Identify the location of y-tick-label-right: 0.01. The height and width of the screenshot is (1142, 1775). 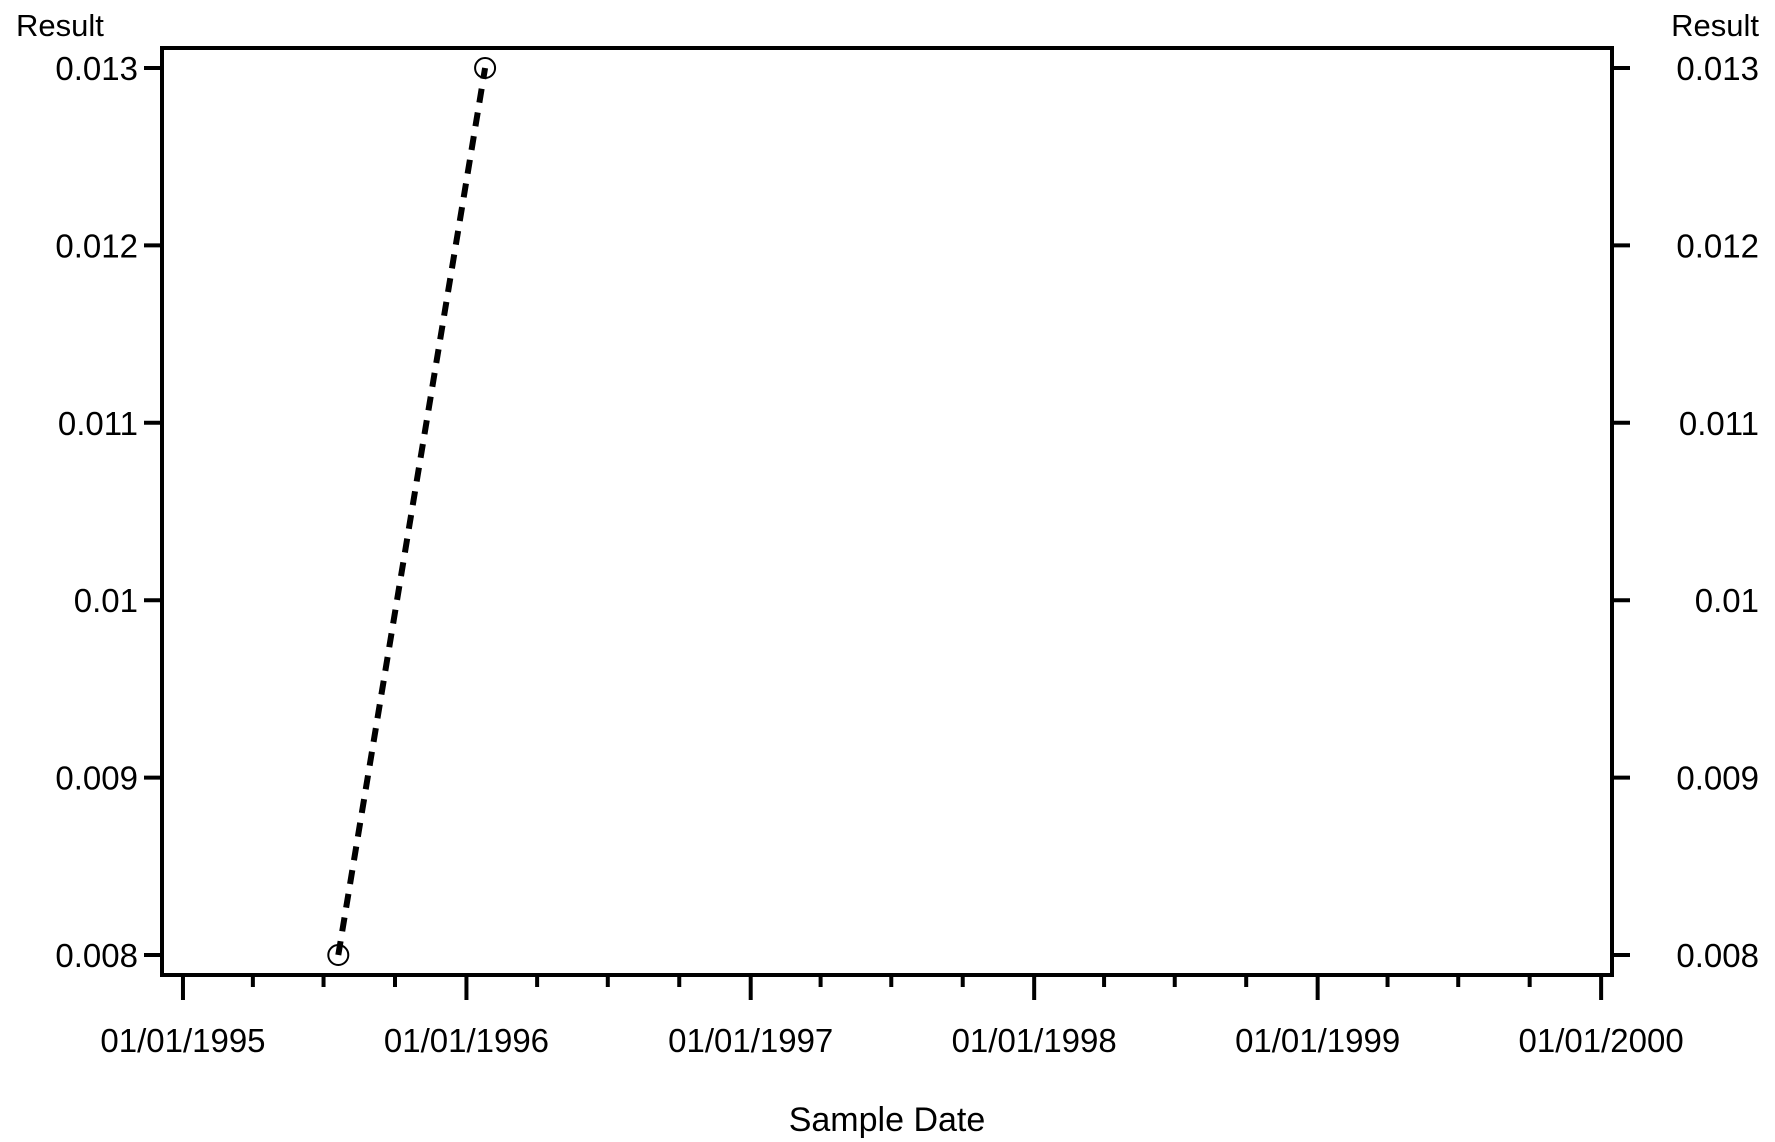
(1727, 600).